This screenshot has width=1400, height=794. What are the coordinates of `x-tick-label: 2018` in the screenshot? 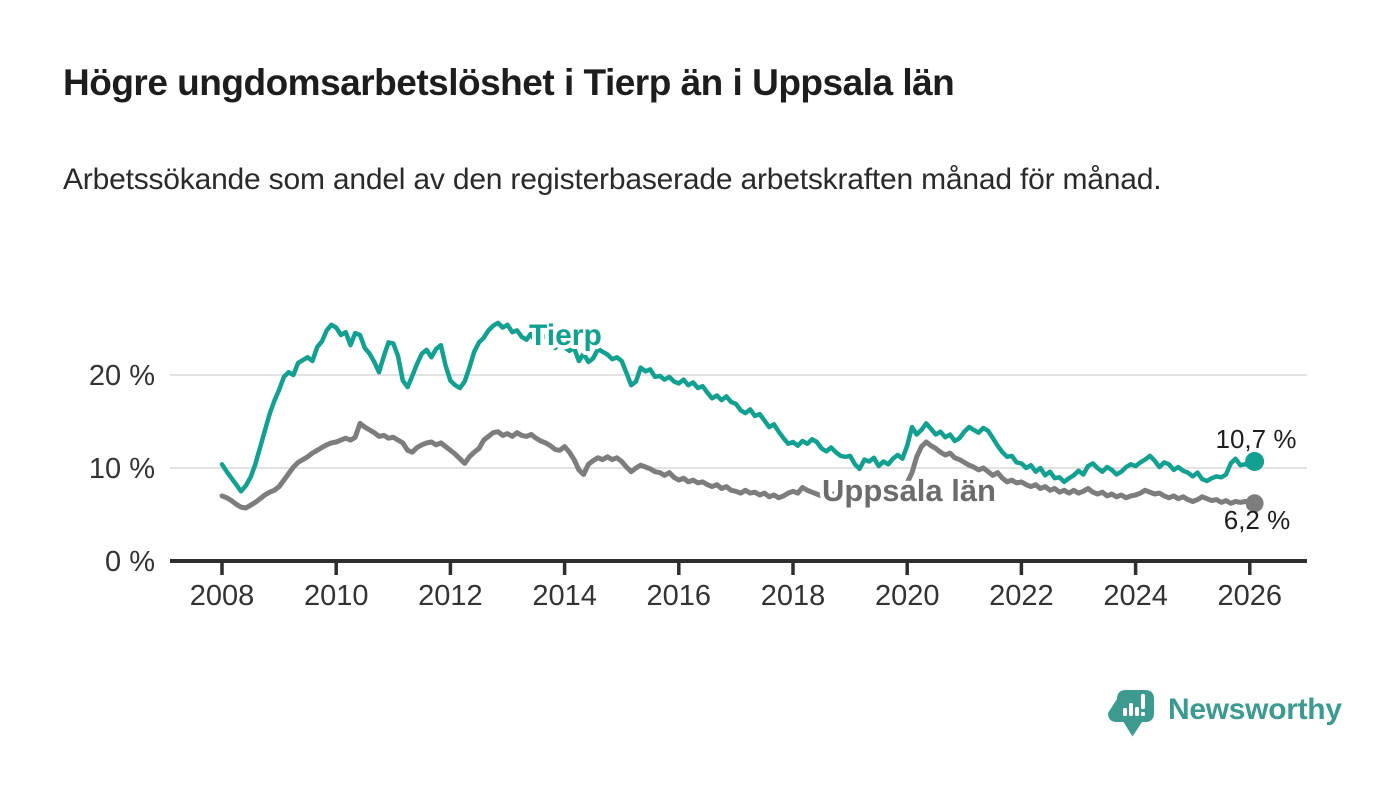 It's located at (793, 596).